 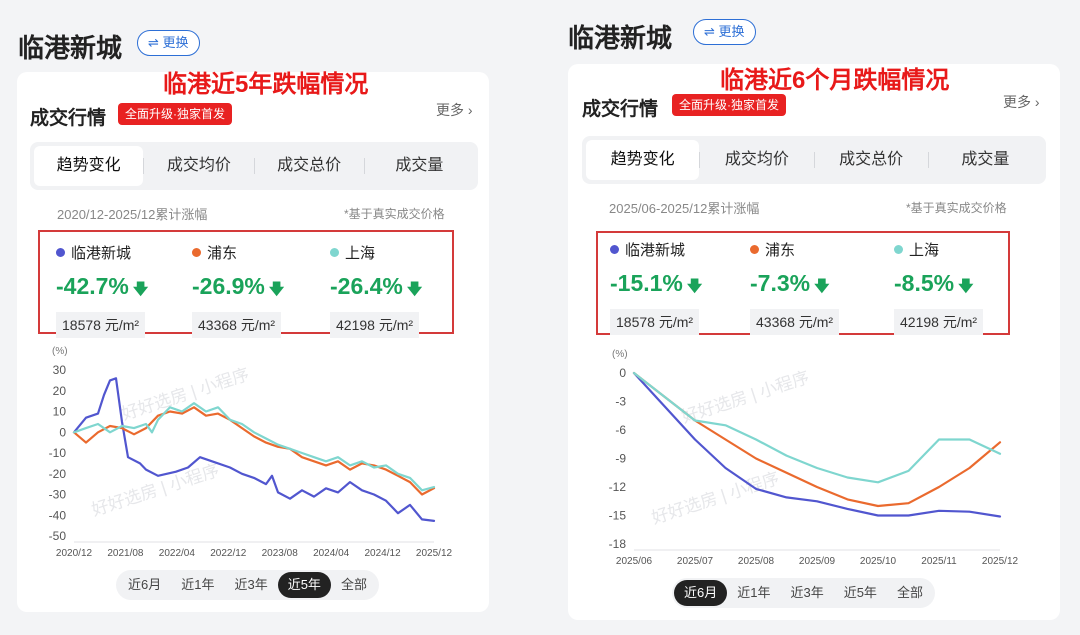 I want to click on y-tick-label: -30, so click(x=58, y=495).